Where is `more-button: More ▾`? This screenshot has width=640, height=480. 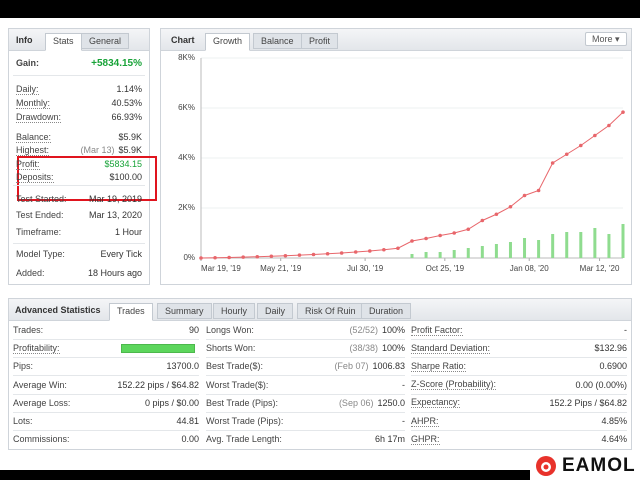 more-button: More ▾ is located at coordinates (606, 39).